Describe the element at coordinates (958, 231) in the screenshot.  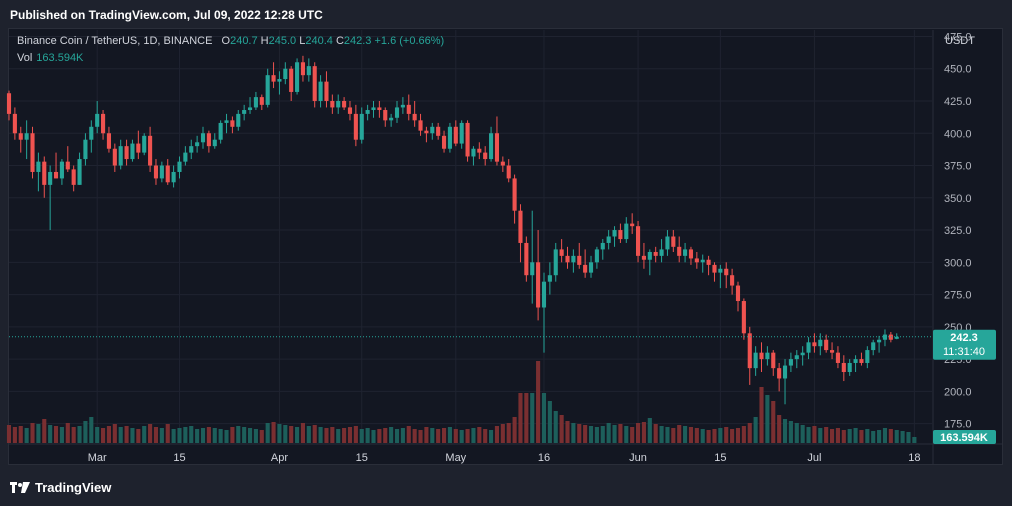
I see `price-tick-label: 325.0` at that location.